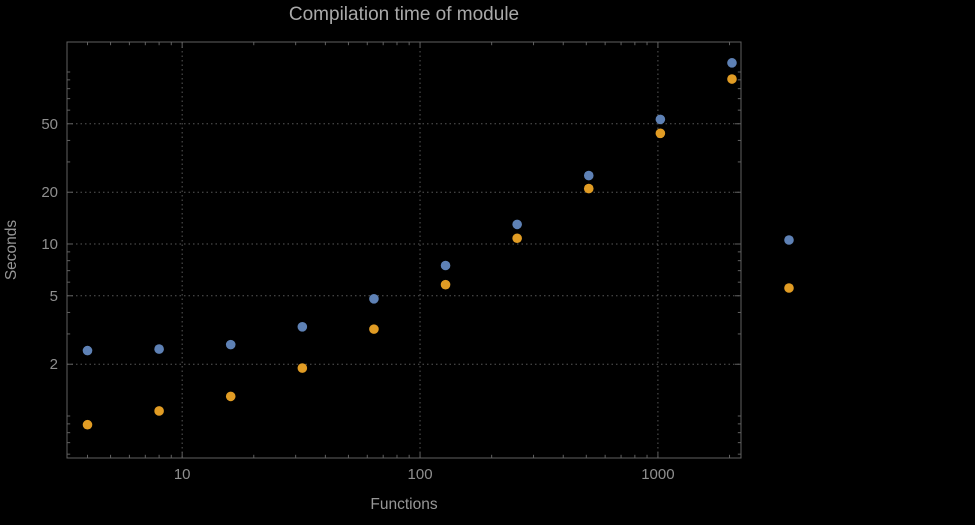 This screenshot has width=975, height=525. I want to click on x-tick-label: 100, so click(420, 474).